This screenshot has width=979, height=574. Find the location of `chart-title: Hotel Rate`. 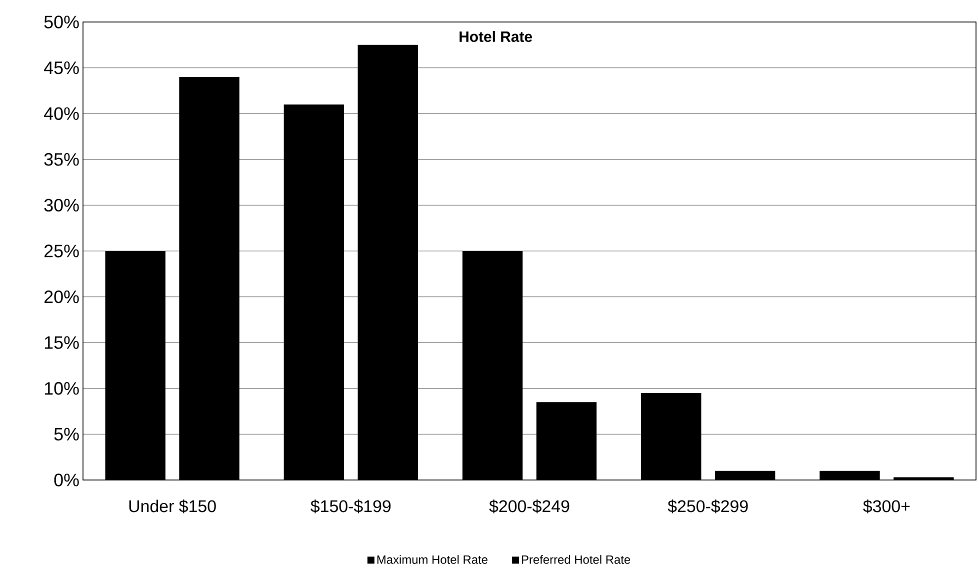

chart-title: Hotel Rate is located at coordinates (496, 36).